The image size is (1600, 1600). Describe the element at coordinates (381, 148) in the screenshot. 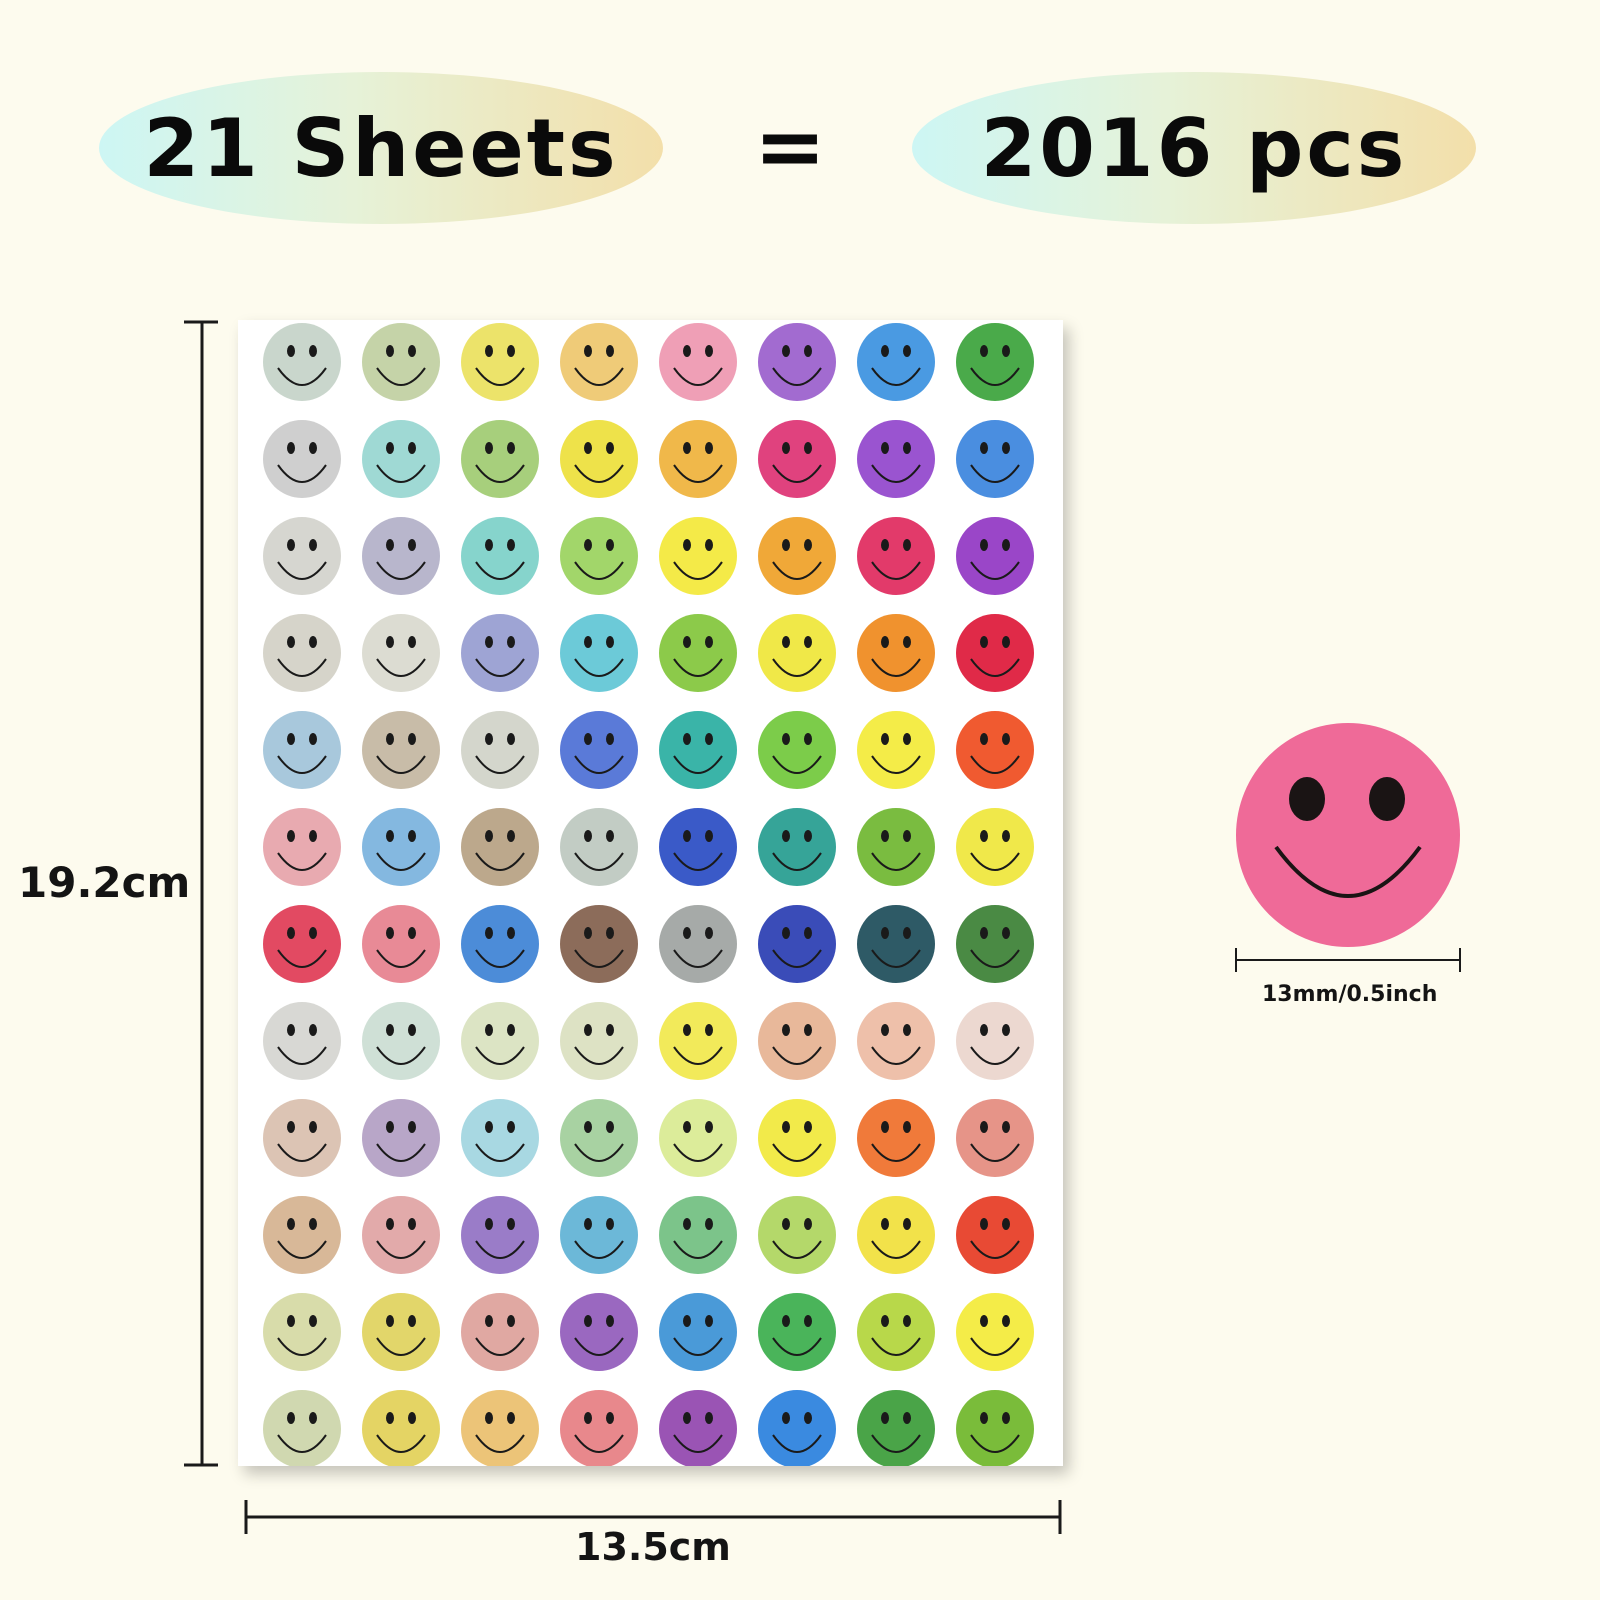

I see `sheets-count-badge: 21 Sheets` at that location.